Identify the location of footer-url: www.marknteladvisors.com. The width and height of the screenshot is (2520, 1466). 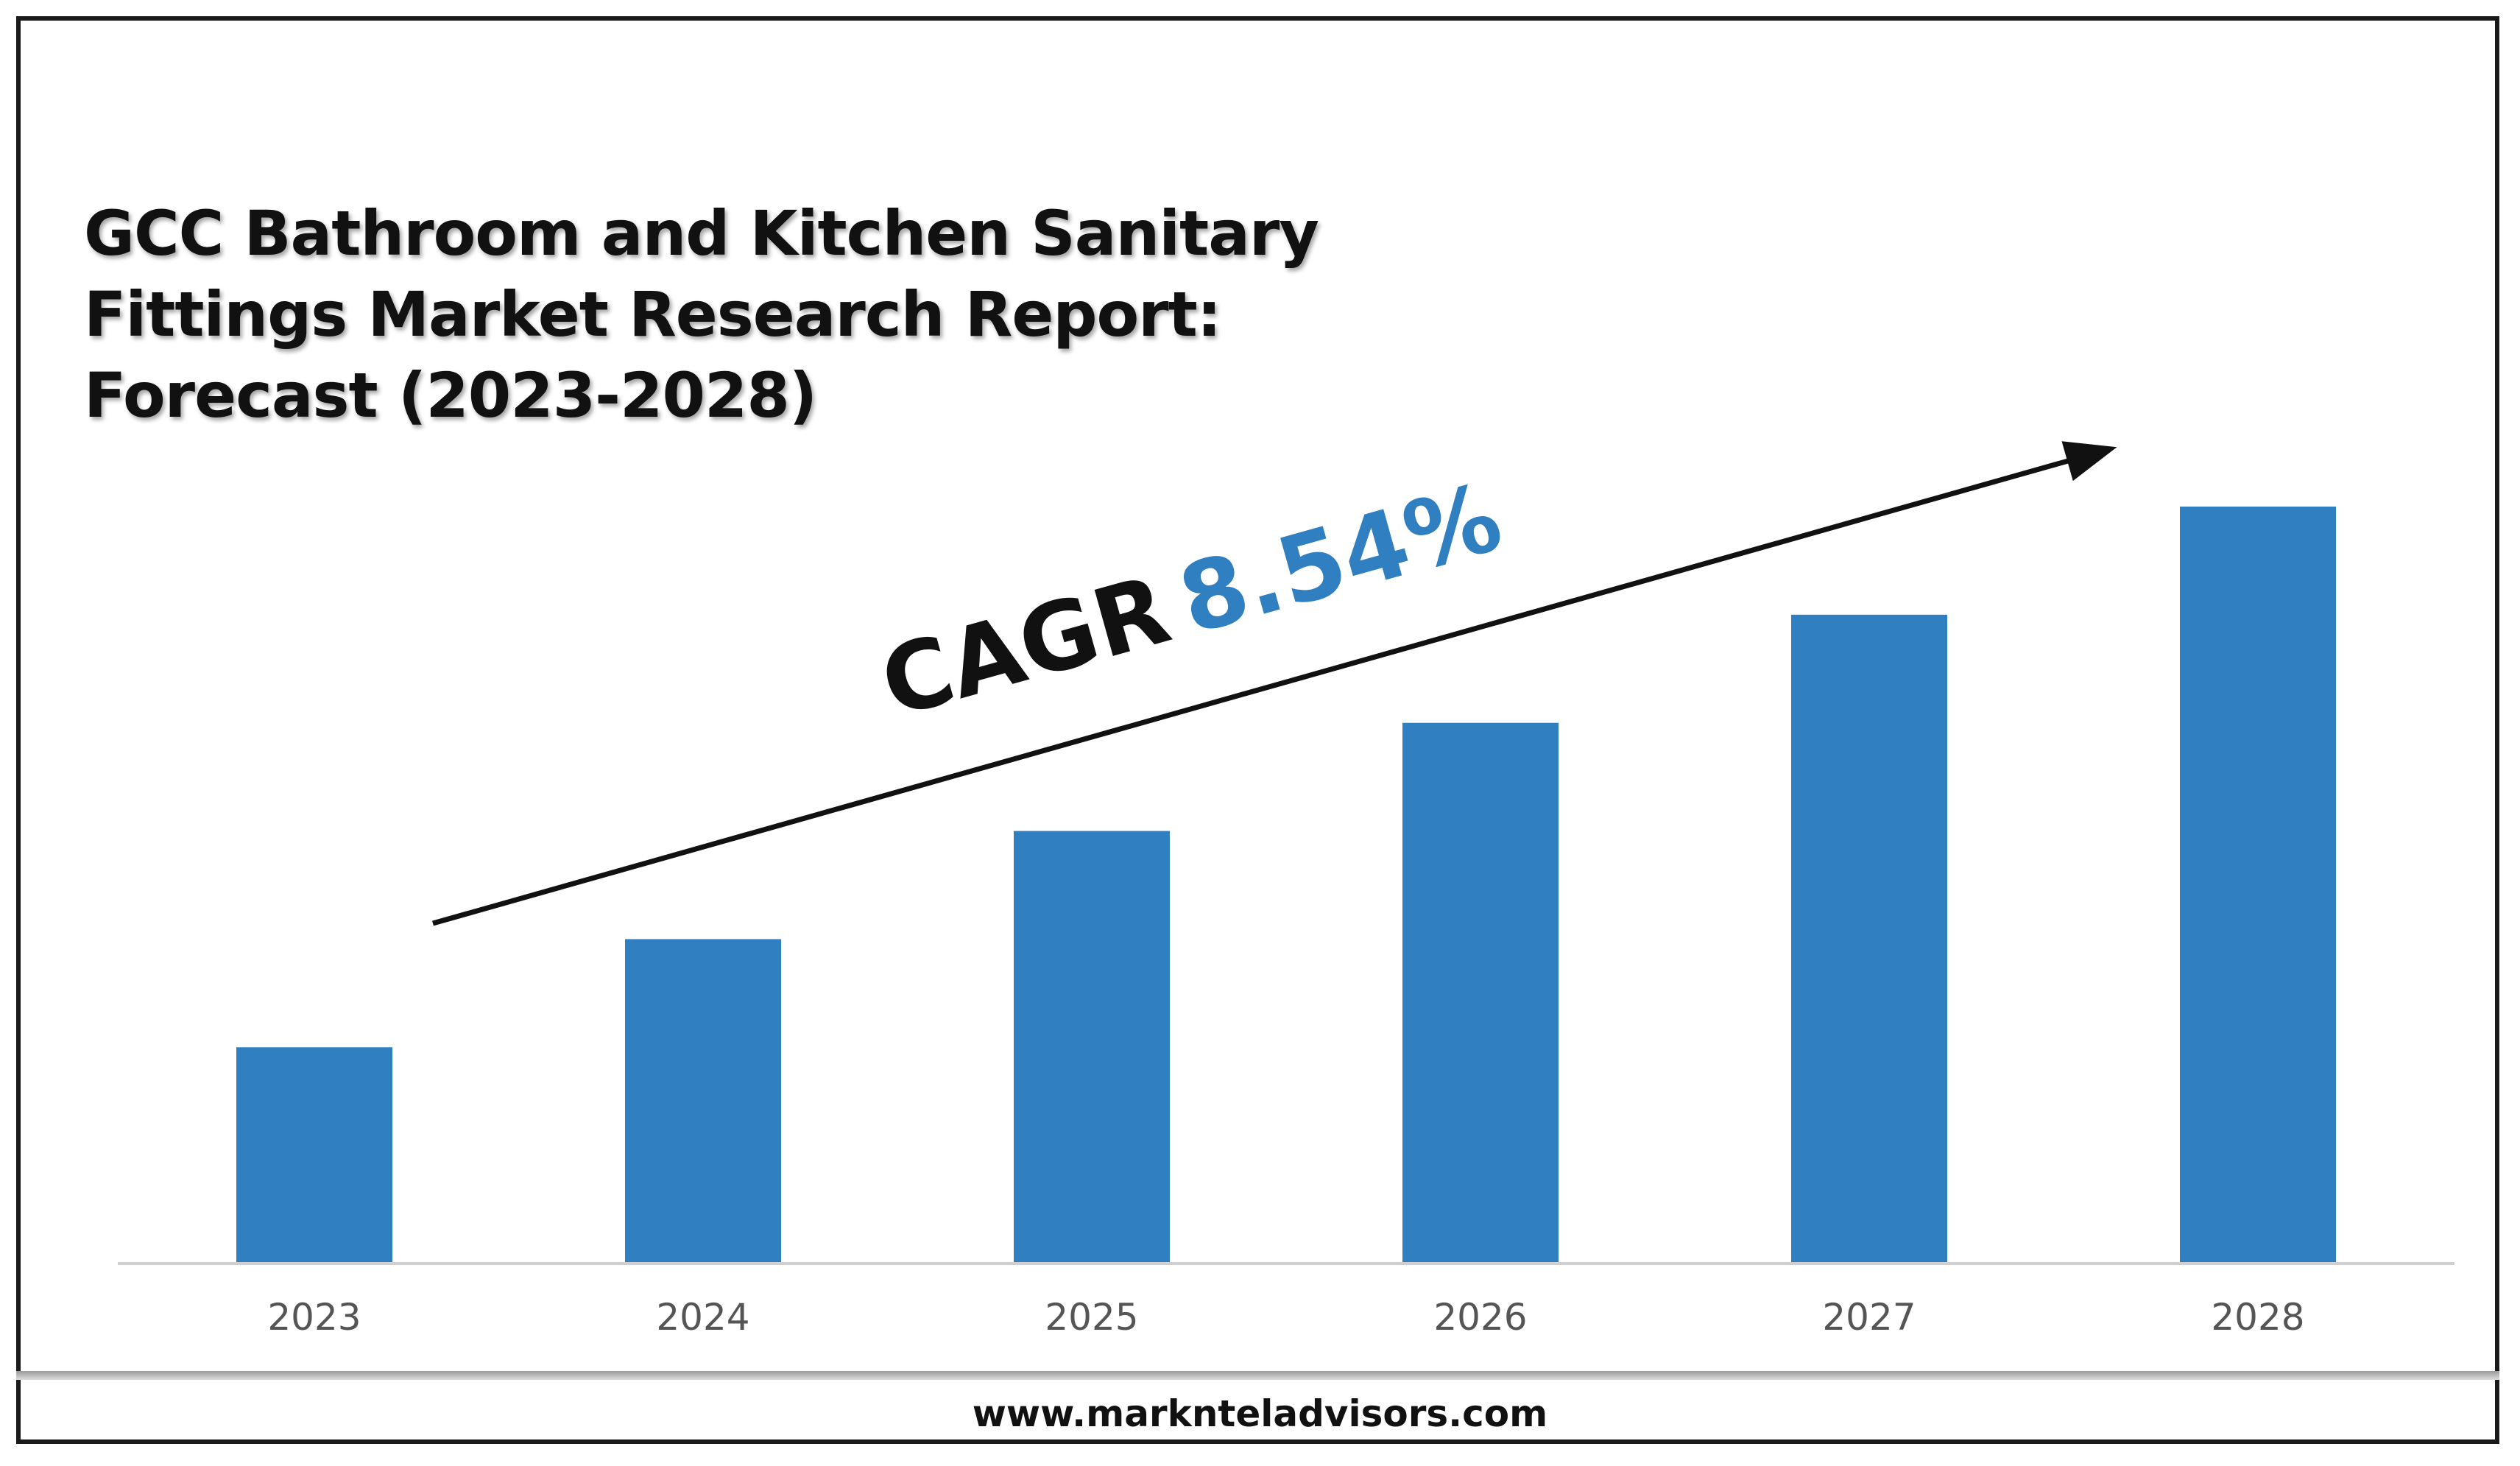
(1260, 1413).